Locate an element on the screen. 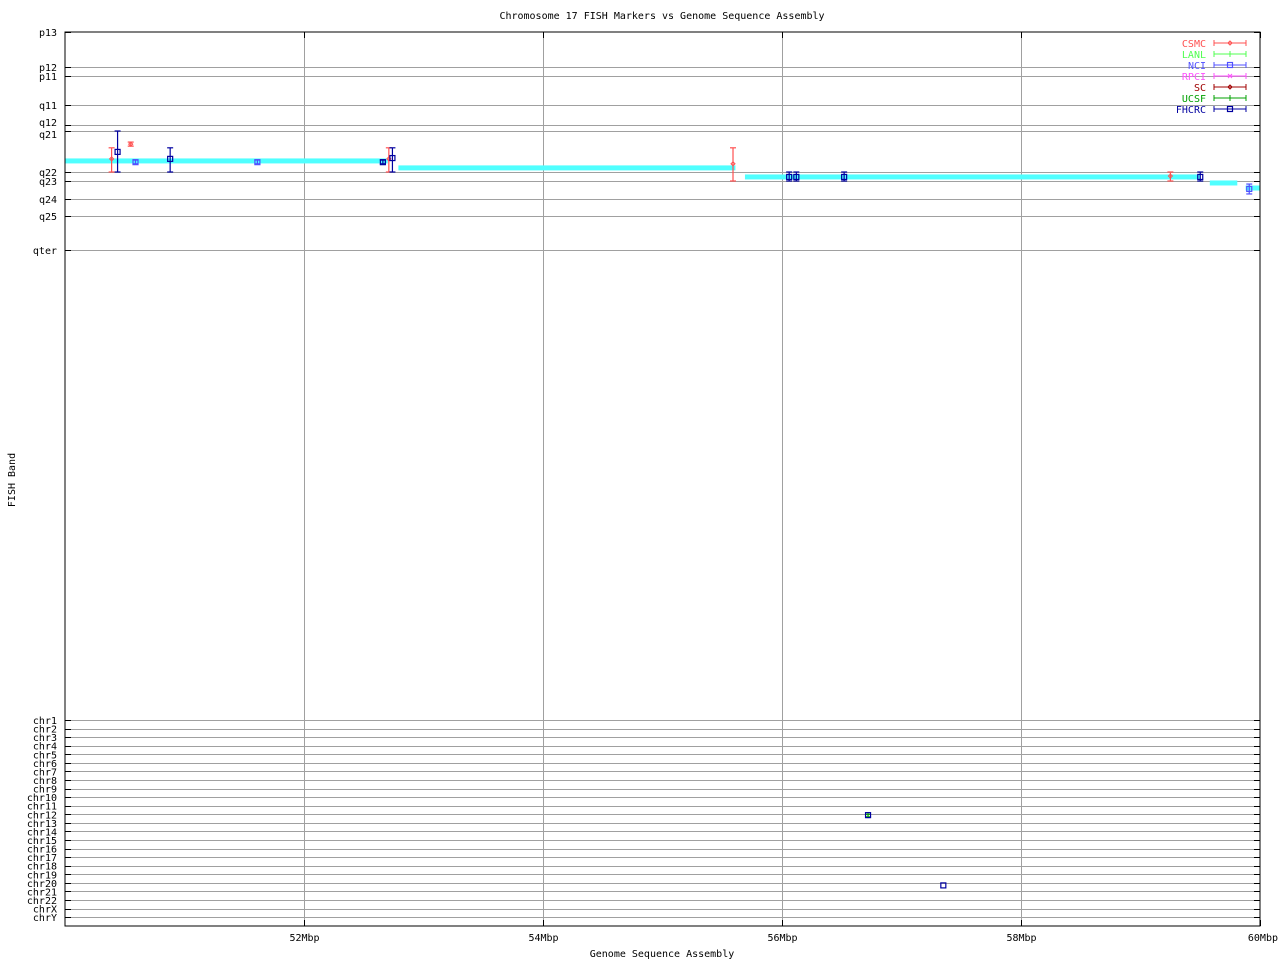 The height and width of the screenshot is (960, 1280). legend-label: LANL is located at coordinates (1194, 55).